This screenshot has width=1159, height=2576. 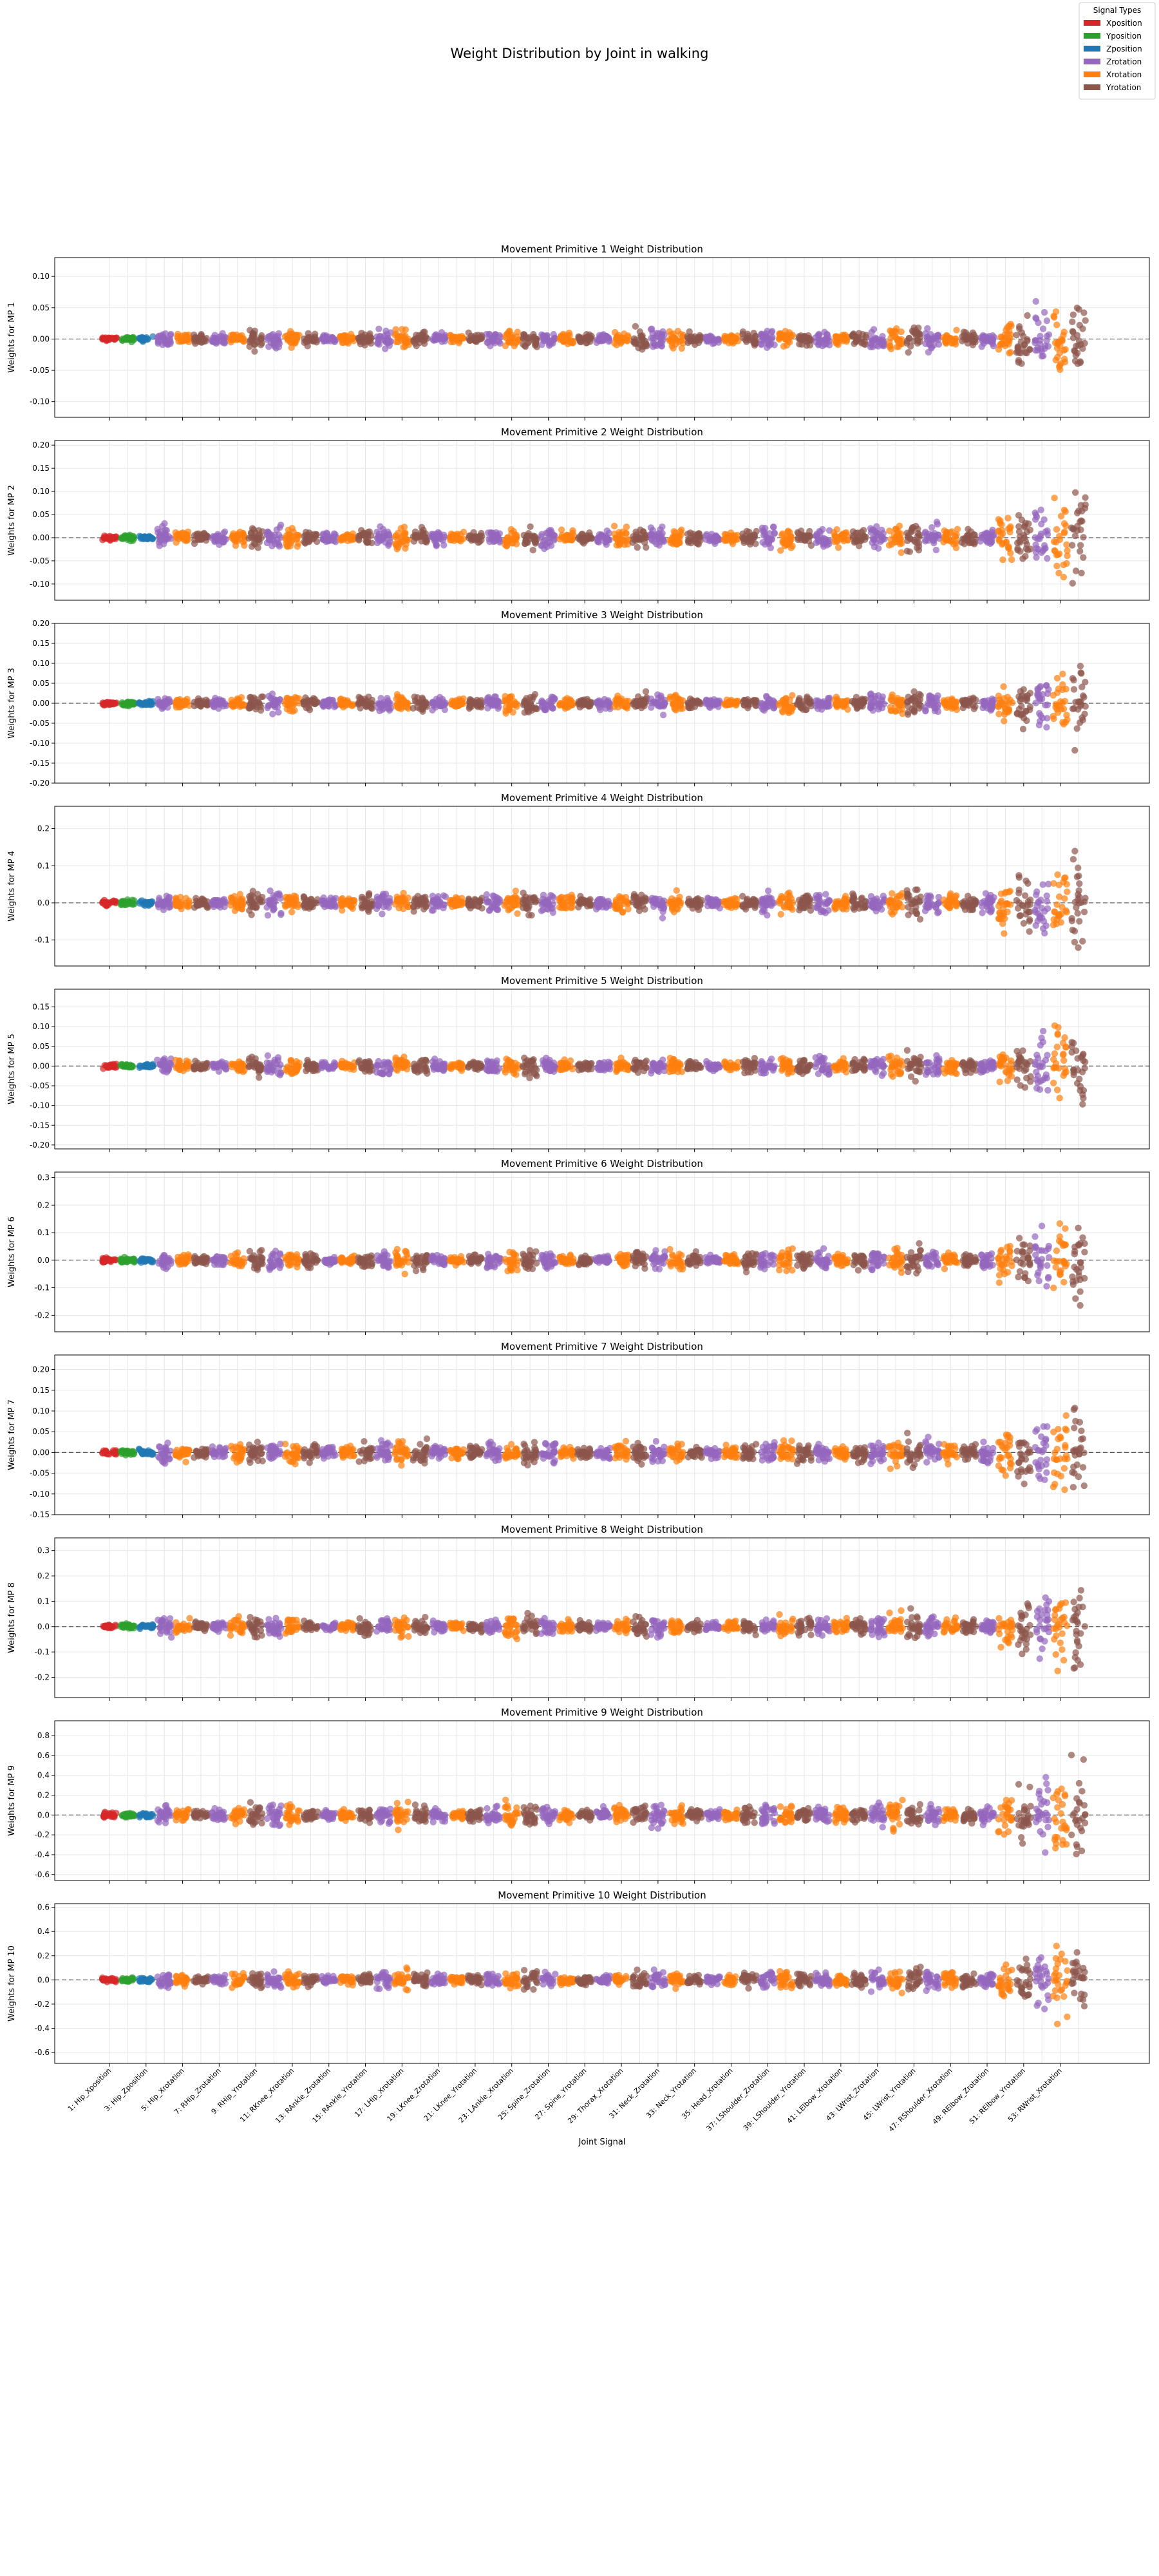 What do you see at coordinates (1117, 10) in the screenshot?
I see `legend-title: Signal Types` at bounding box center [1117, 10].